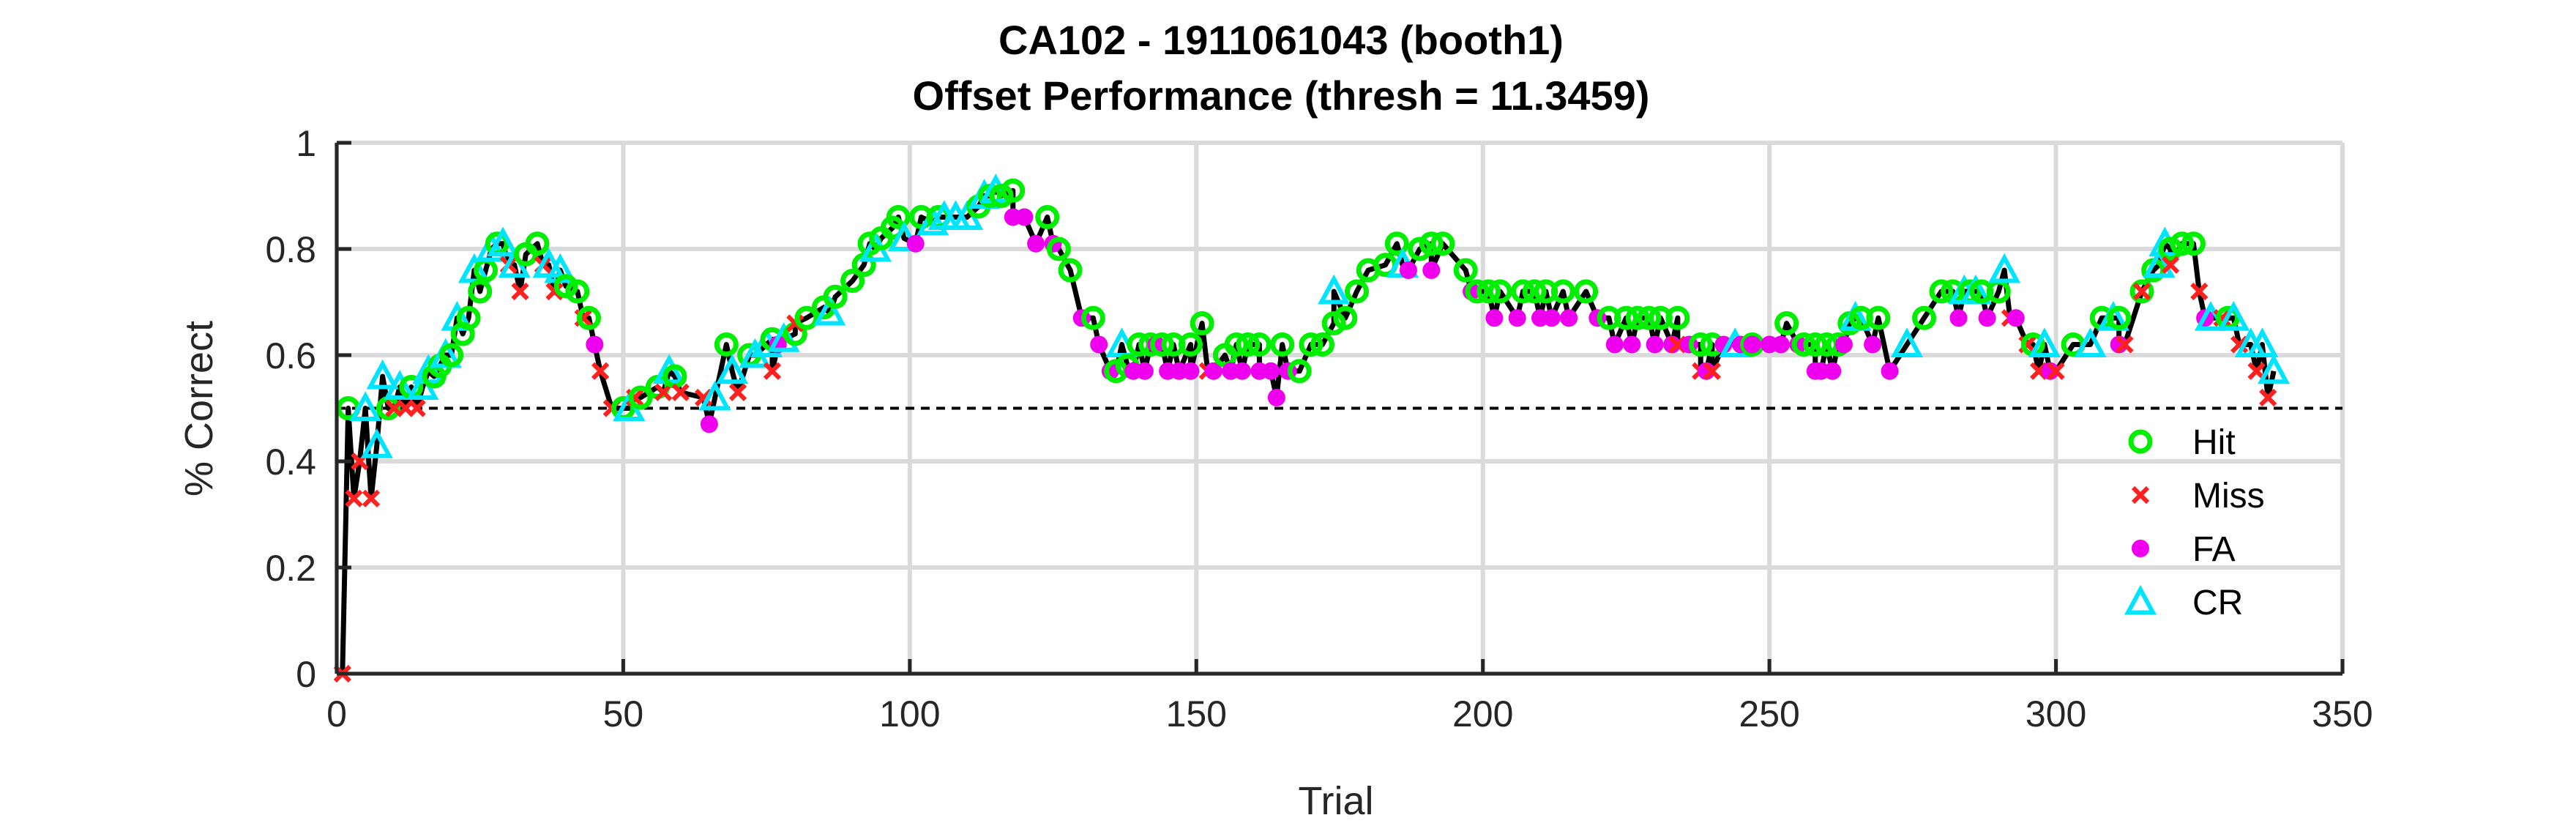 The width and height of the screenshot is (2576, 826). Describe the element at coordinates (2056, 714) in the screenshot. I see `x-tick-label: 300` at that location.